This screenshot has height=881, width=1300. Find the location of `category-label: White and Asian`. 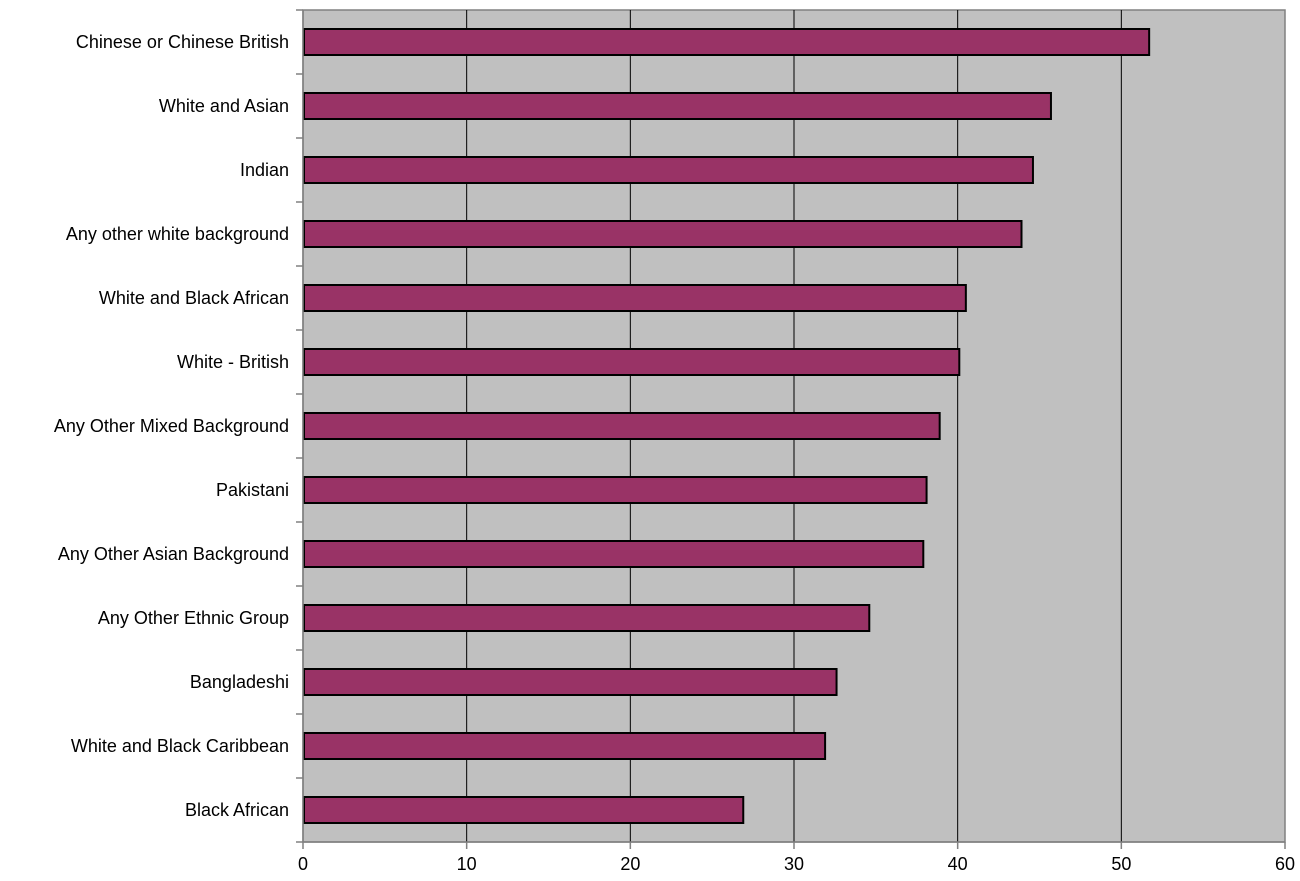

category-label: White and Asian is located at coordinates (224, 106).